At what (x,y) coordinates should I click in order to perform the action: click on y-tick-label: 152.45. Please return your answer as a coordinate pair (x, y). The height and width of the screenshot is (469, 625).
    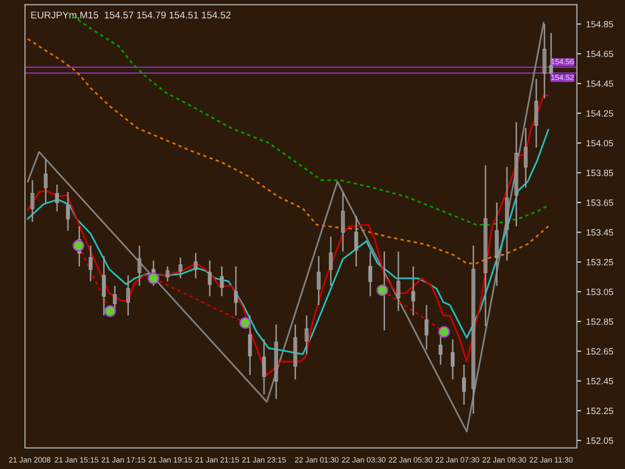
    Looking at the image, I should click on (600, 381).